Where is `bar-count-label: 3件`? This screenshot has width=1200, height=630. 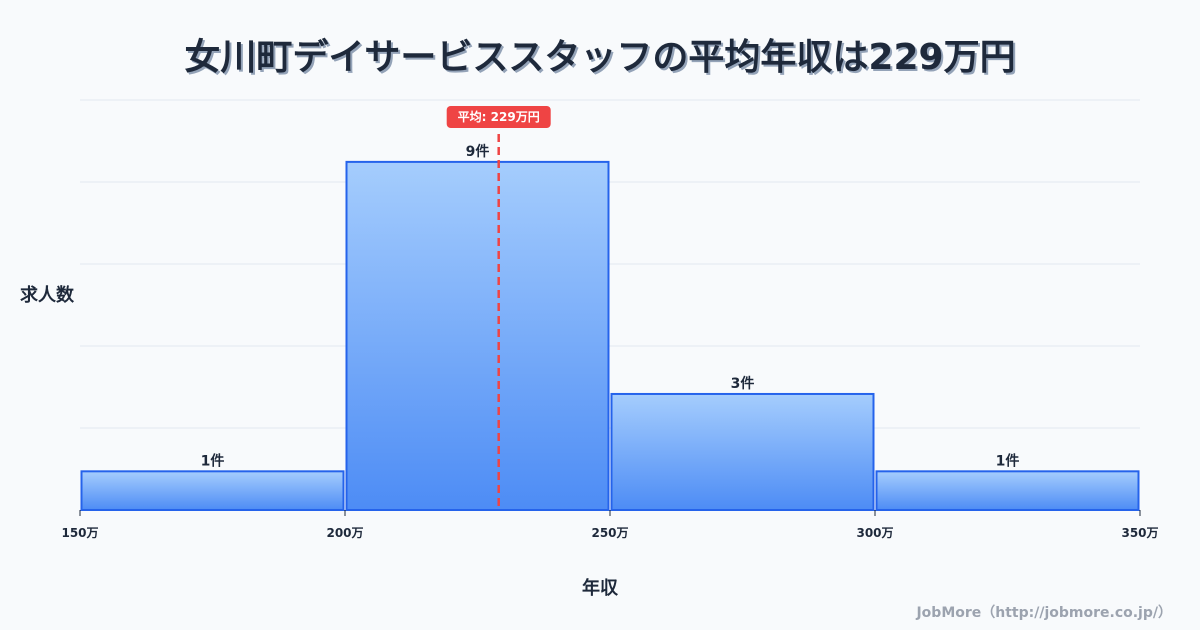
bar-count-label: 3件 is located at coordinates (743, 383).